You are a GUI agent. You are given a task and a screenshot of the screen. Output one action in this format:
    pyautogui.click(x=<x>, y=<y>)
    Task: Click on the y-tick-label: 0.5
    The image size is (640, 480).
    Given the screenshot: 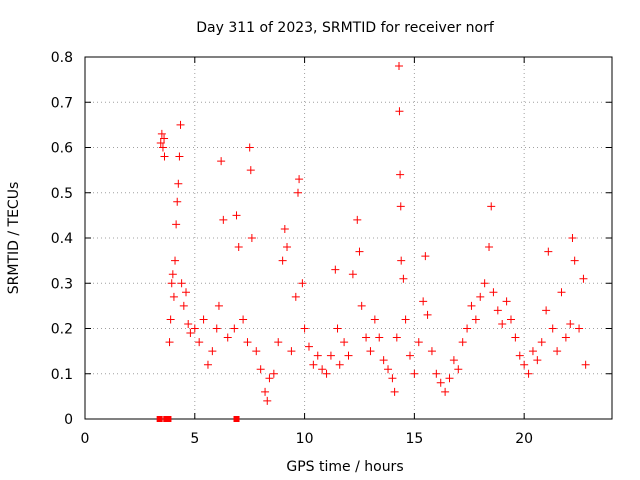 What is the action you would take?
    pyautogui.click(x=62, y=194)
    